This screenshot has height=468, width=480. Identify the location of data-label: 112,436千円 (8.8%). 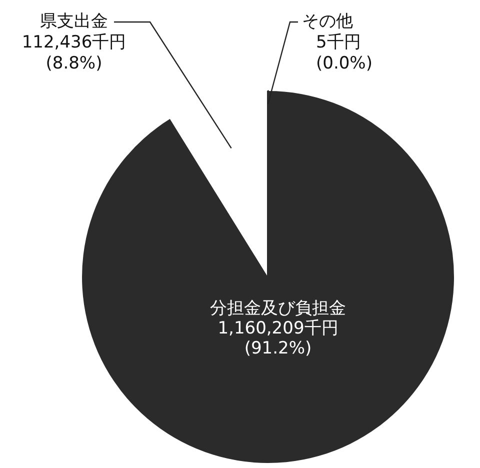
(74, 53).